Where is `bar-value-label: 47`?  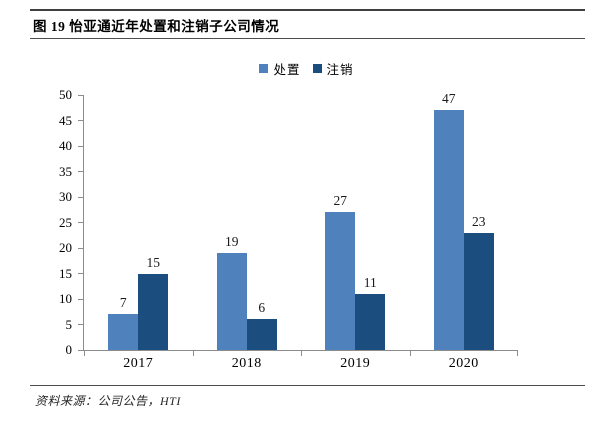 bar-value-label: 47 is located at coordinates (449, 99).